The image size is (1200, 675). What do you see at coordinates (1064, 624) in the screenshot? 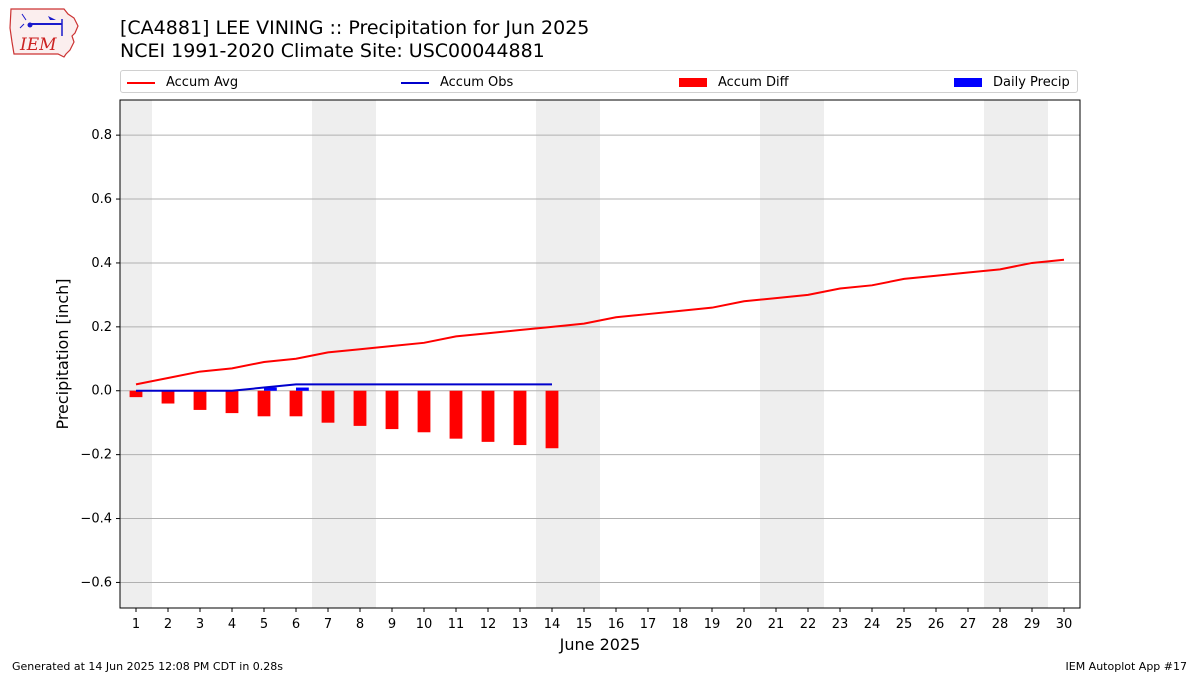
I see `x-tick-label: 30` at bounding box center [1064, 624].